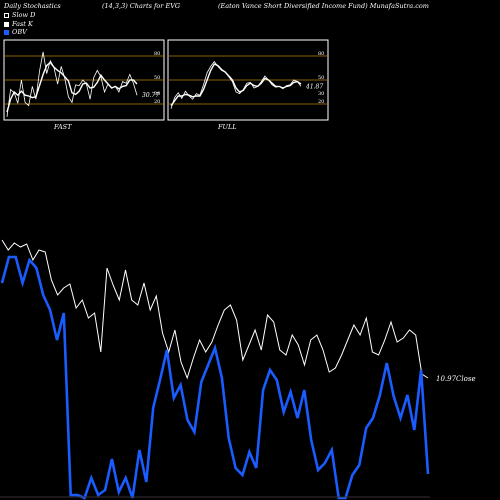 The image size is (500, 500). I want to click on full-panel: 80 50 30 20 41.87 FULL, so click(248, 85).